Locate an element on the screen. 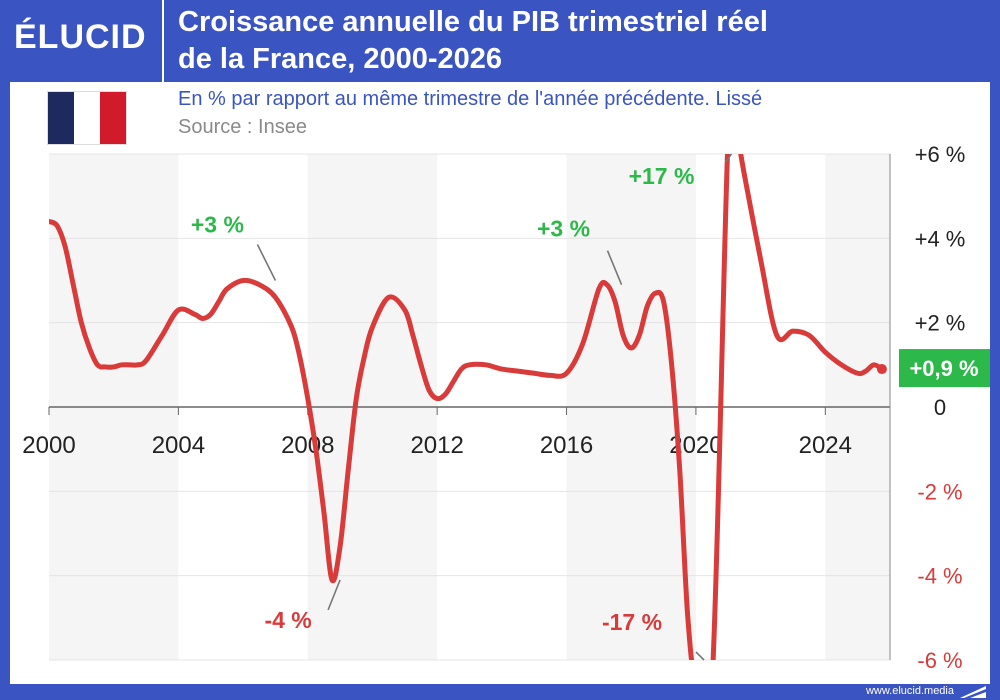  y-tick-label: +2 % is located at coordinates (940, 323).